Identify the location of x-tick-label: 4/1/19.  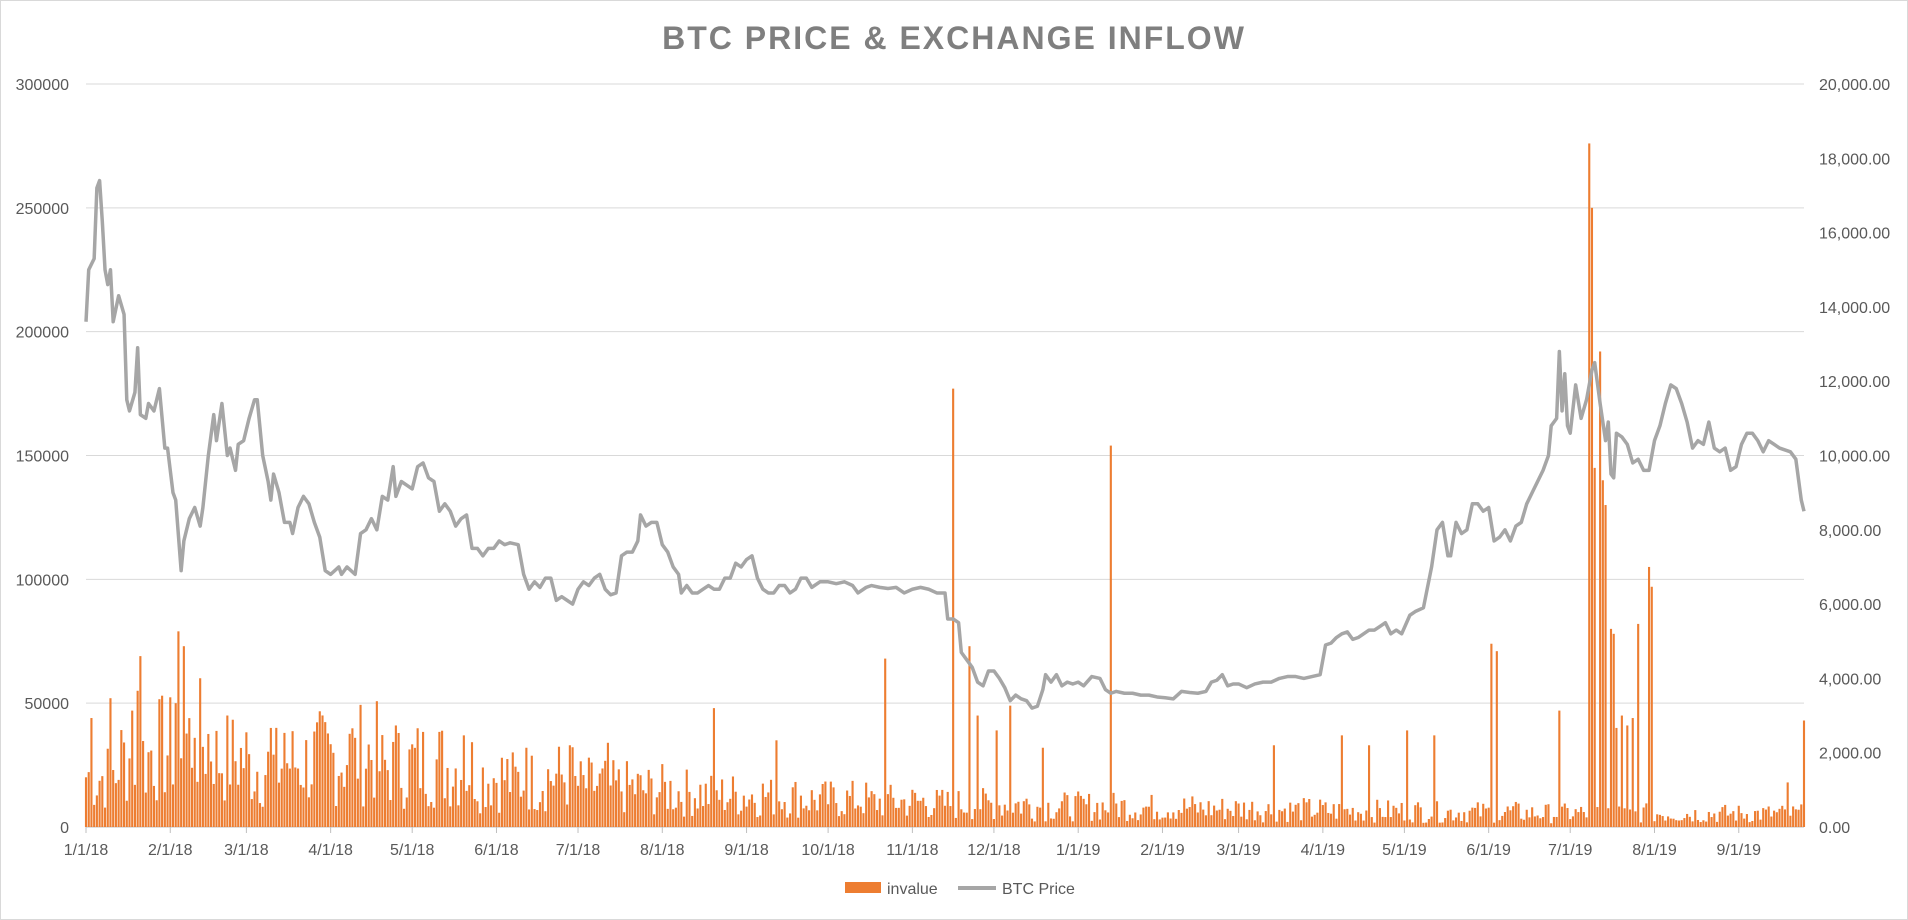
(1323, 850).